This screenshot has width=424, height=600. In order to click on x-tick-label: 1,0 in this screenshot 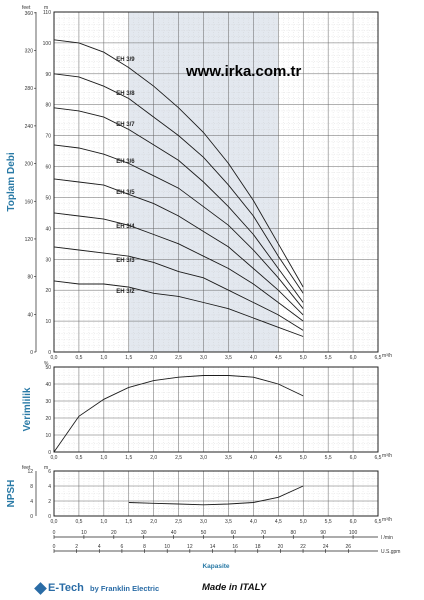, I will do `click(103, 358)`.